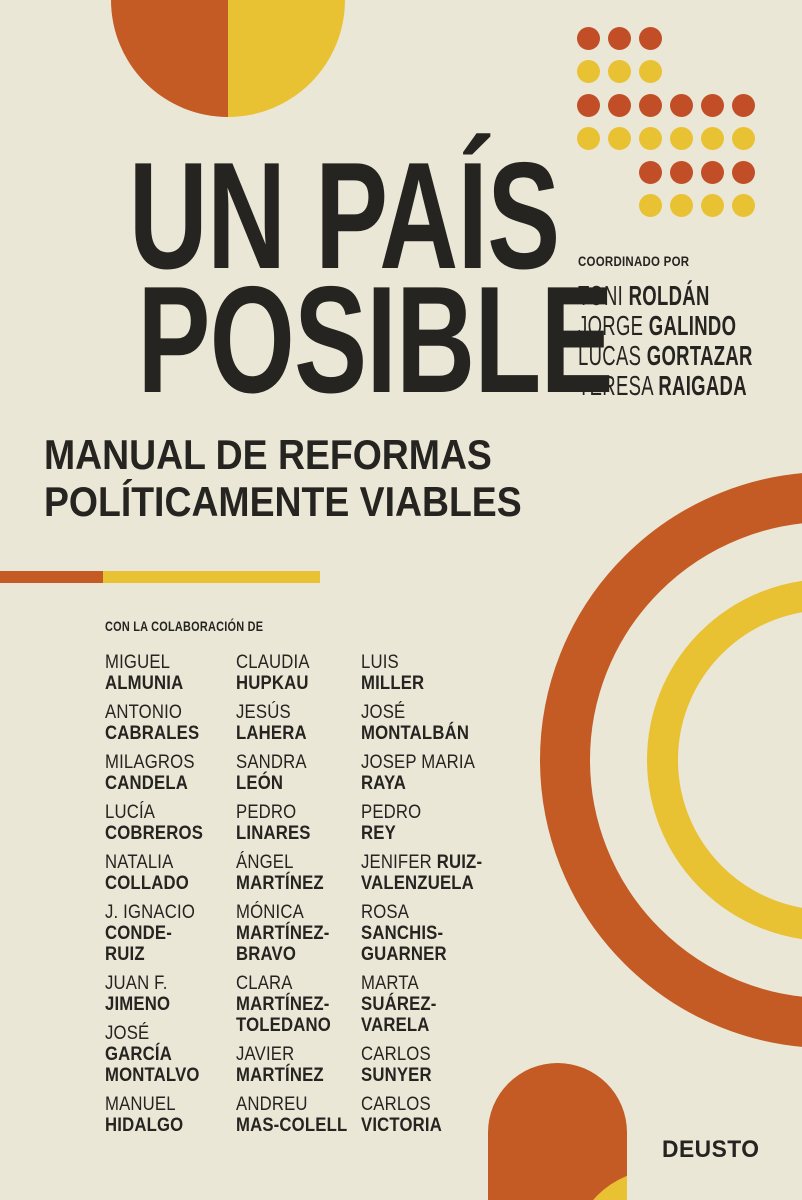 The width and height of the screenshot is (802, 1200). Describe the element at coordinates (150, 773) in the screenshot. I see `collaborator-name: MILAGROS CANDELA` at that location.